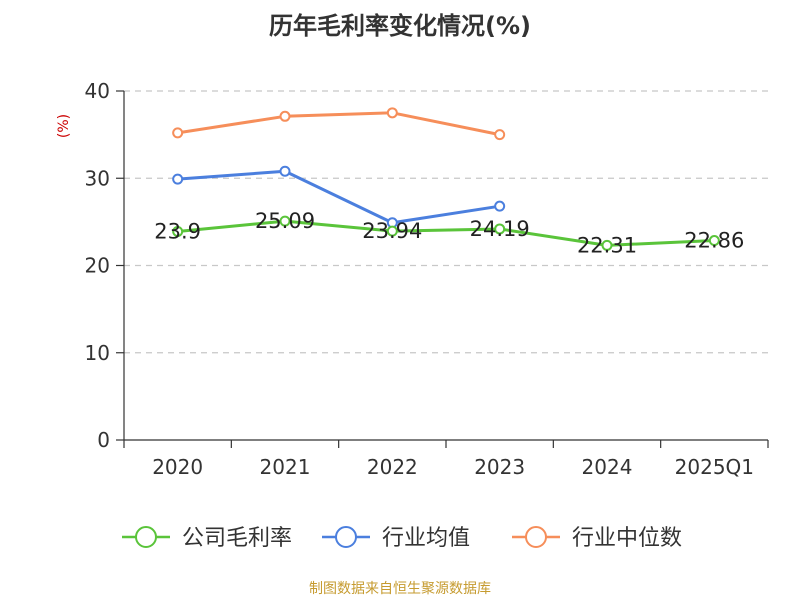 This screenshot has height=600, width=800. I want to click on data-label-0-0: 23.9, so click(177, 231).